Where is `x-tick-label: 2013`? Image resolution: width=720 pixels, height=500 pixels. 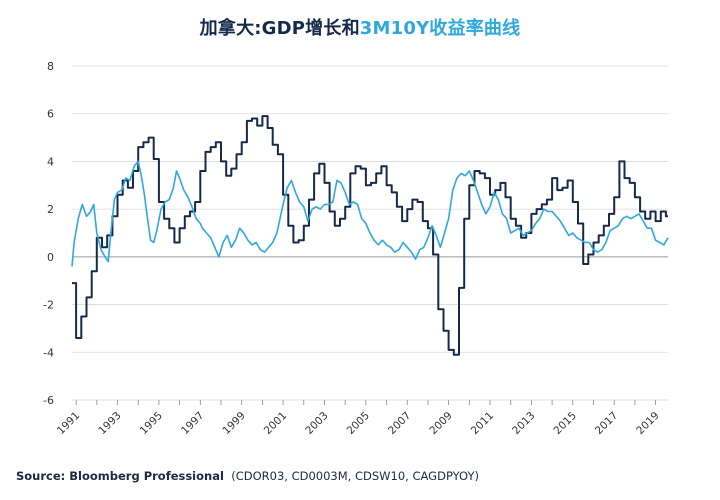 x-tick-label: 2013 is located at coordinates (523, 423).